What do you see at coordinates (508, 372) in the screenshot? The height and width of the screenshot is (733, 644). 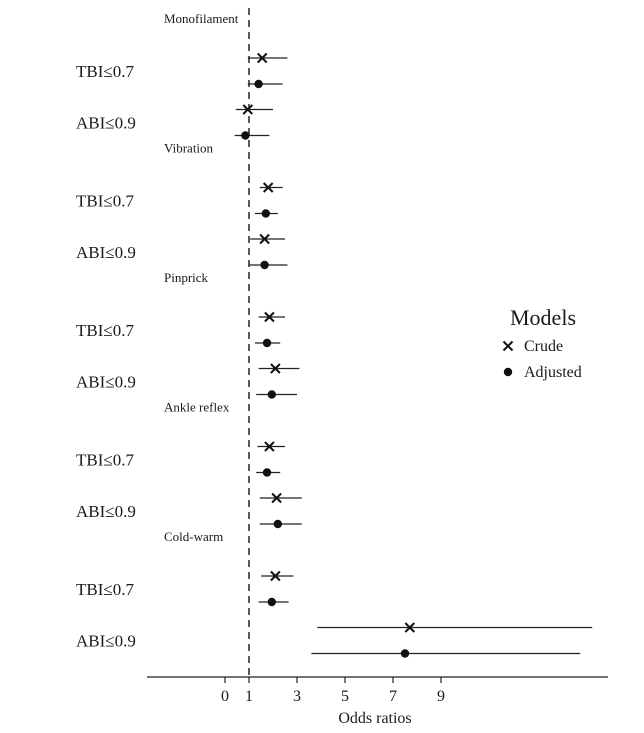 I see `legend-adjusted-marker` at bounding box center [508, 372].